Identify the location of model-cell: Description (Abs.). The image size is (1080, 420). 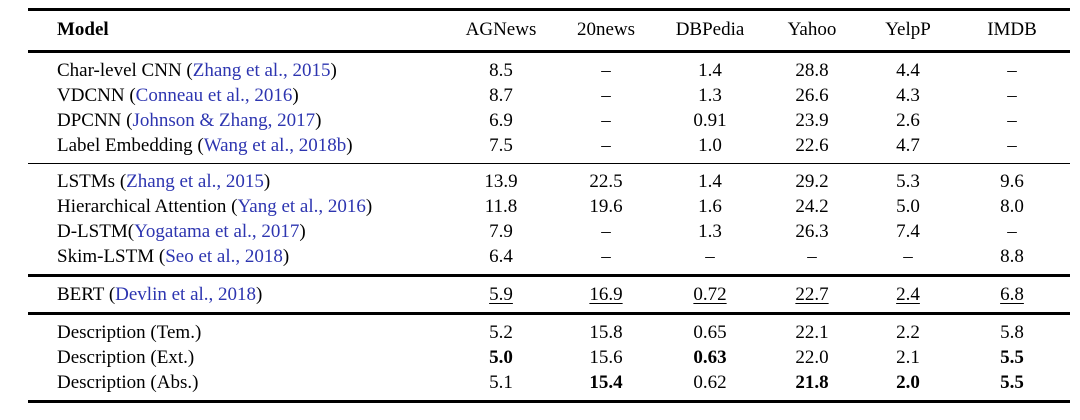
(128, 382).